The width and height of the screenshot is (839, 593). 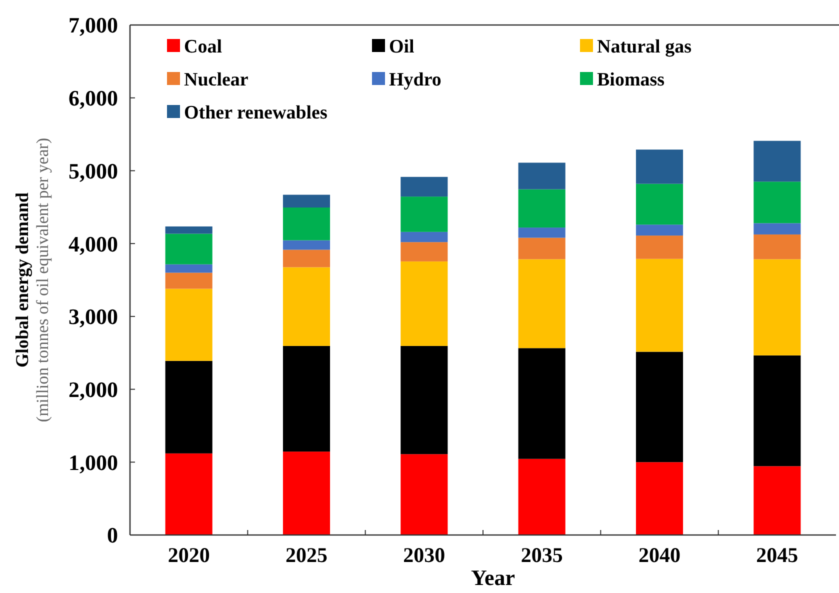 What do you see at coordinates (307, 555) in the screenshot?
I see `x-tick-label: 2025` at bounding box center [307, 555].